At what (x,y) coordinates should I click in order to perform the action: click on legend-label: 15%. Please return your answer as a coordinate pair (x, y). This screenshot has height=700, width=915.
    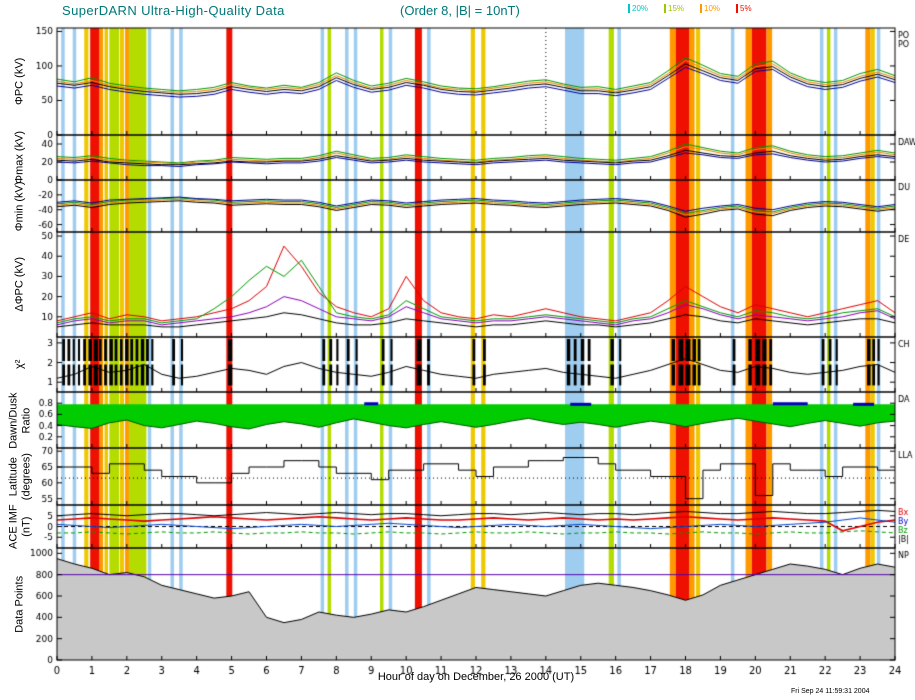
    Looking at the image, I should click on (676, 8).